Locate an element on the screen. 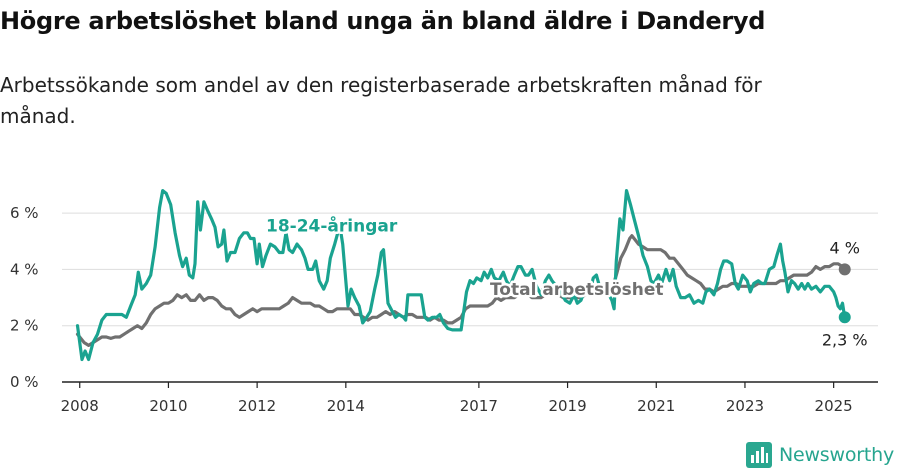 The image size is (900, 474). x-tick-label: 2019 is located at coordinates (567, 406).